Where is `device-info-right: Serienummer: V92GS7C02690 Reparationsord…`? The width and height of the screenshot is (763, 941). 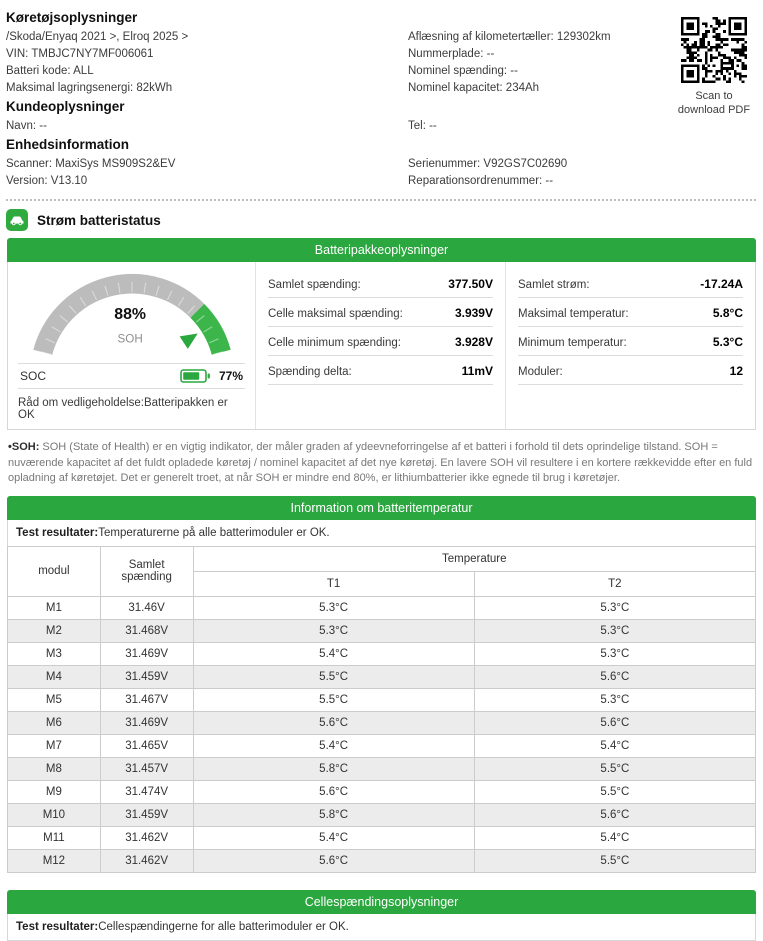 device-info-right: Serienummer: V92GS7C02690 Reparationsord… is located at coordinates (582, 173).